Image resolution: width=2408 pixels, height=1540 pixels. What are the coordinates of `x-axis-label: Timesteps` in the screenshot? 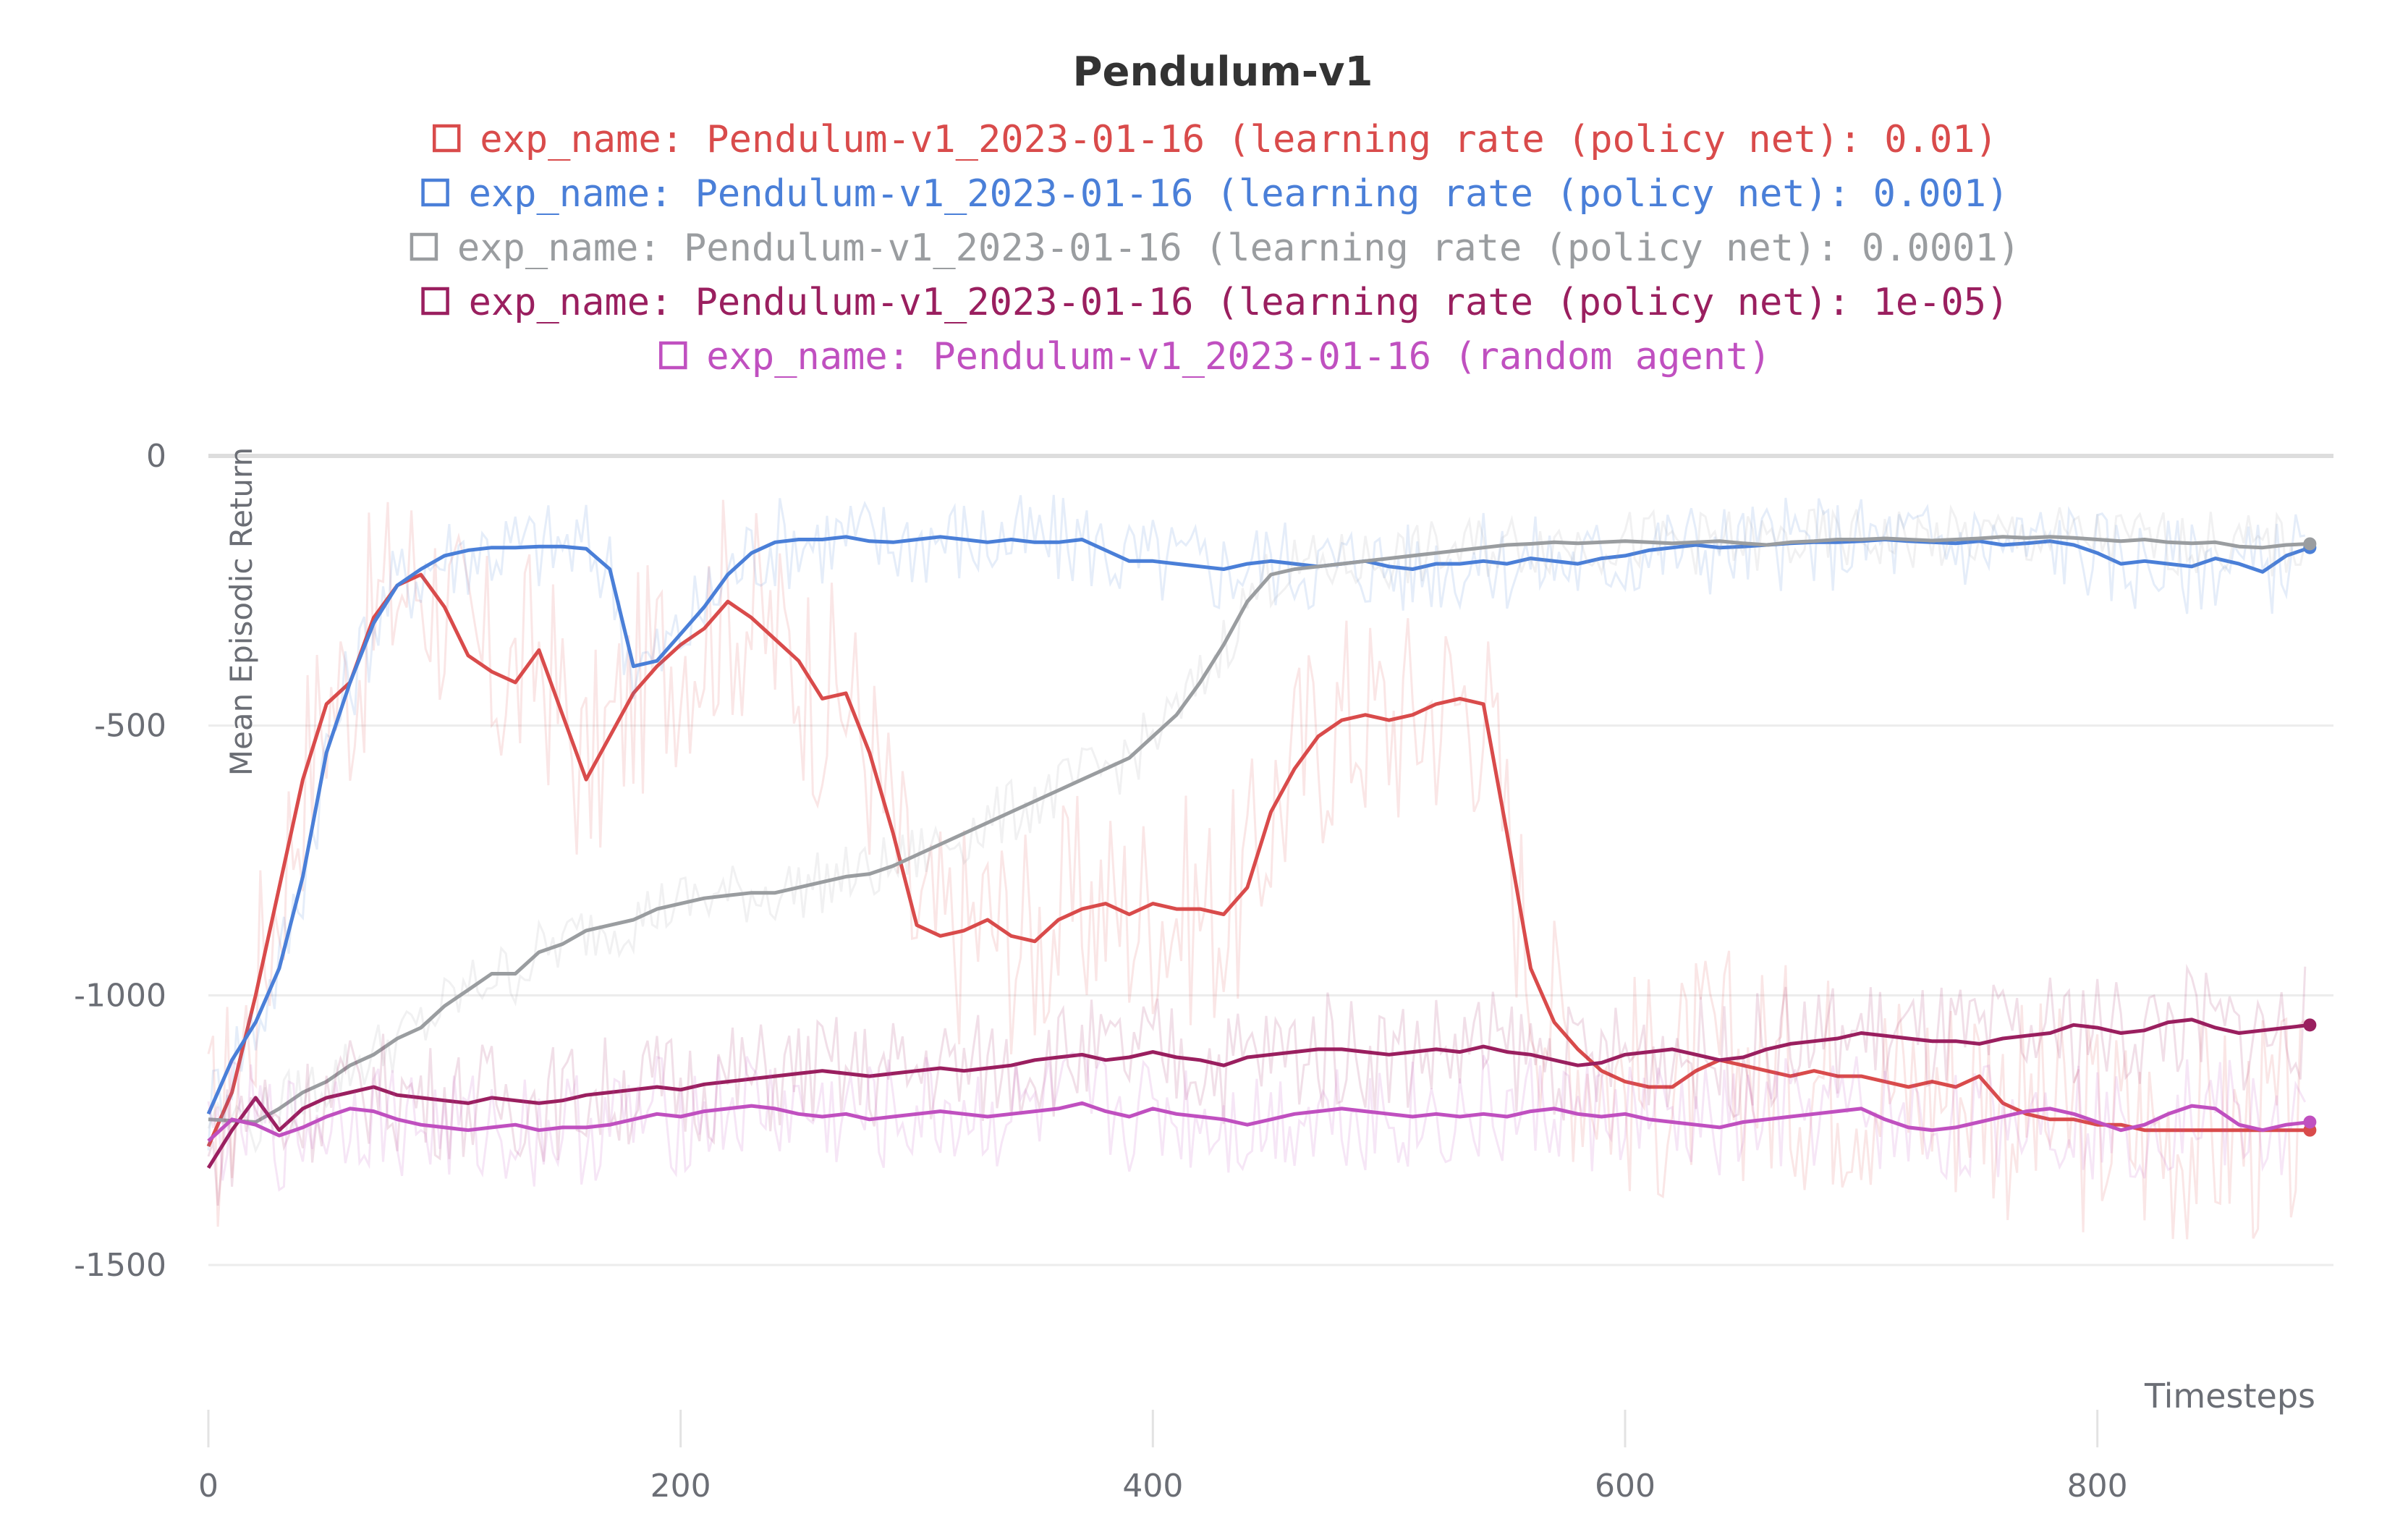 It's located at (2229, 1396).